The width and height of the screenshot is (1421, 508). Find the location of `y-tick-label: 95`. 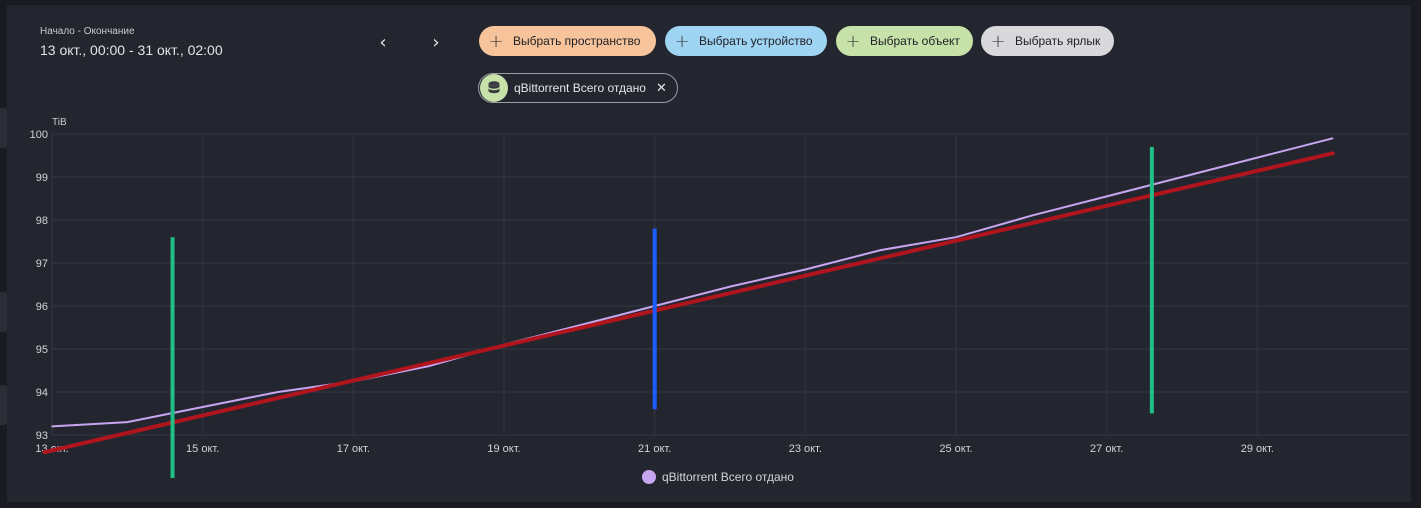

y-tick-label: 95 is located at coordinates (42, 350).